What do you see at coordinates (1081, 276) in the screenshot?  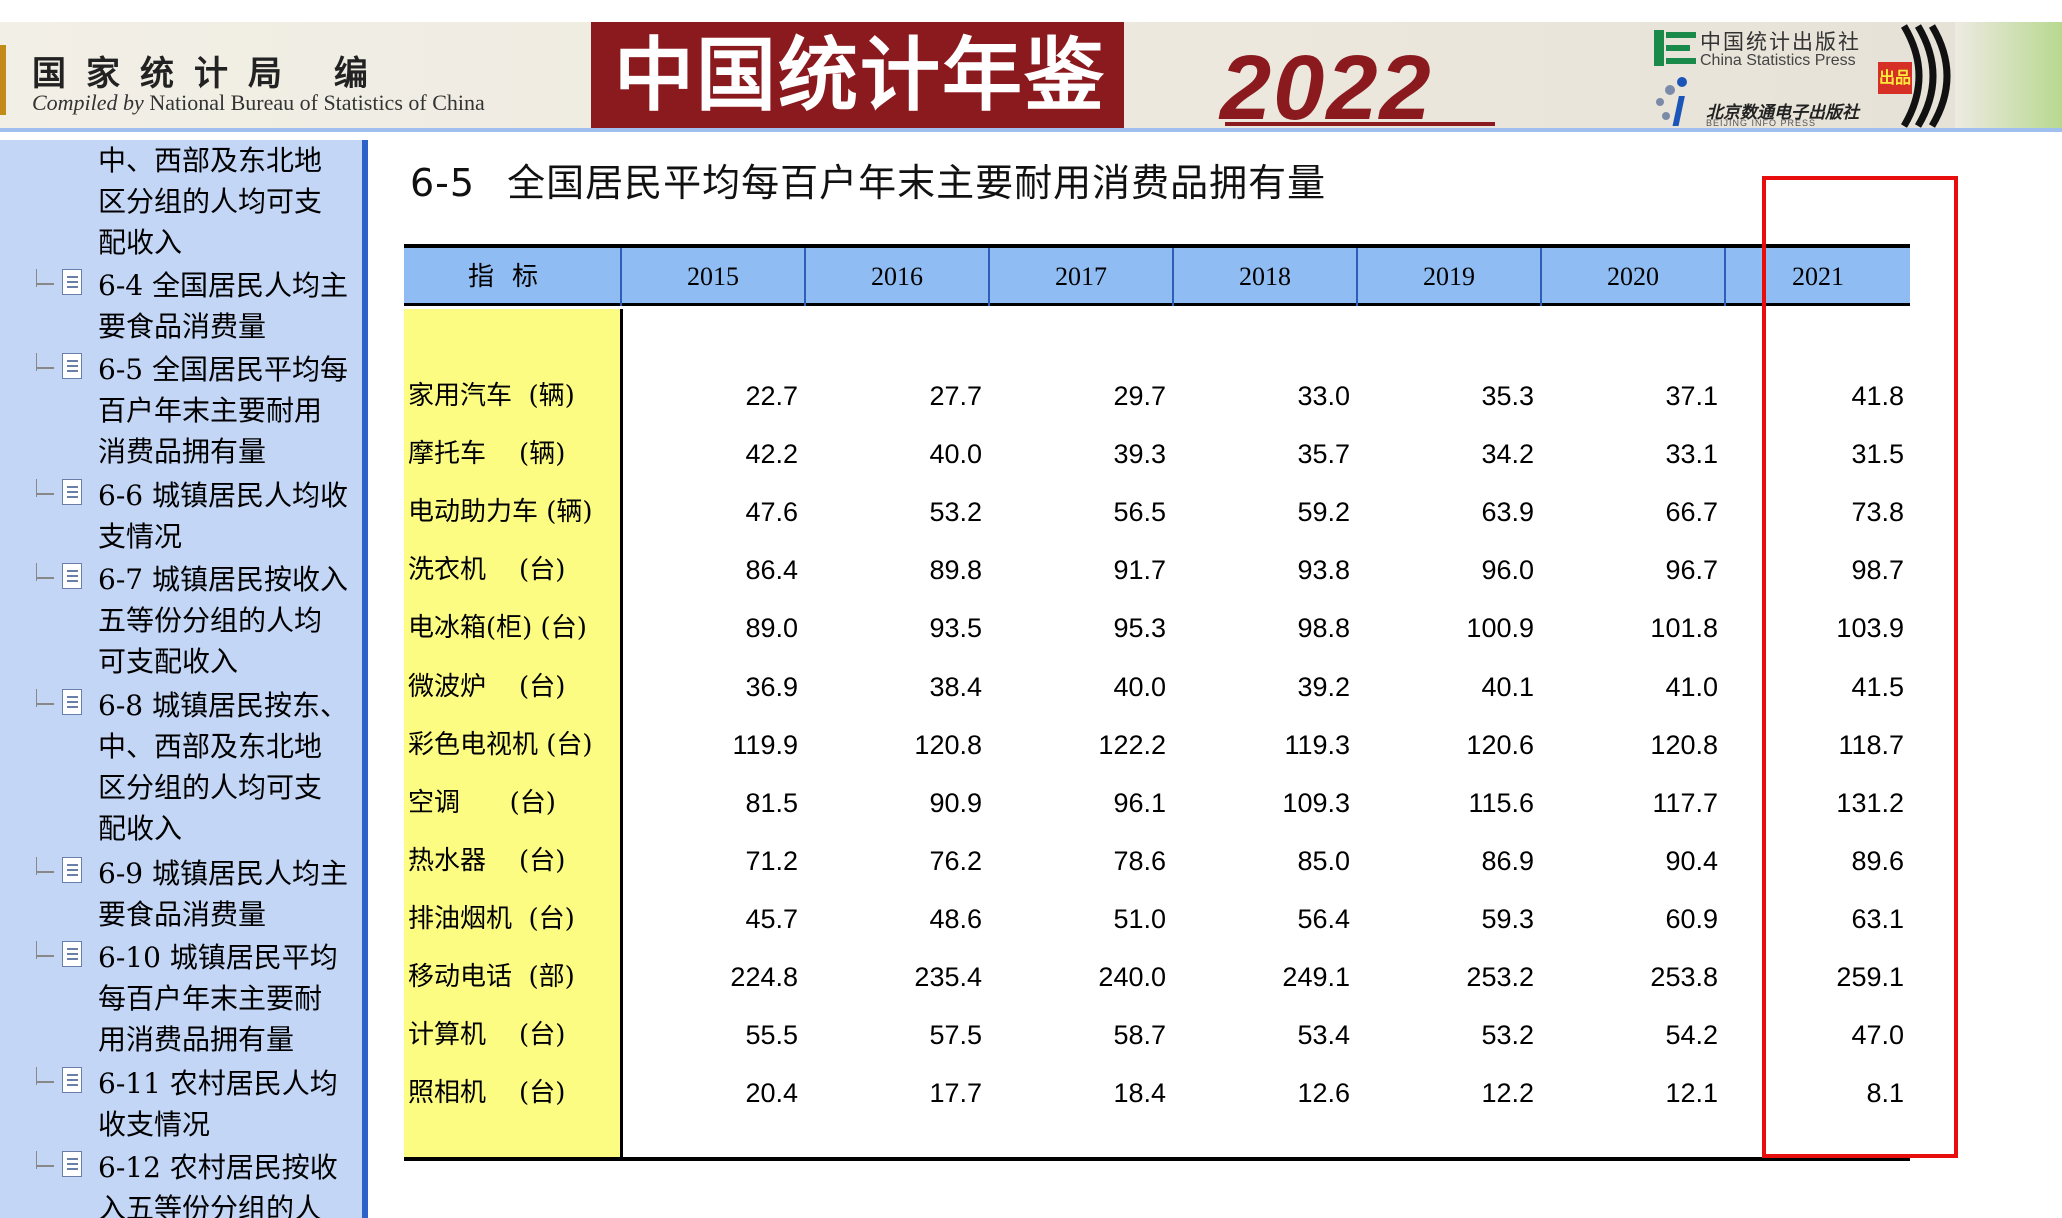 I see `header-year-2017: 2017` at bounding box center [1081, 276].